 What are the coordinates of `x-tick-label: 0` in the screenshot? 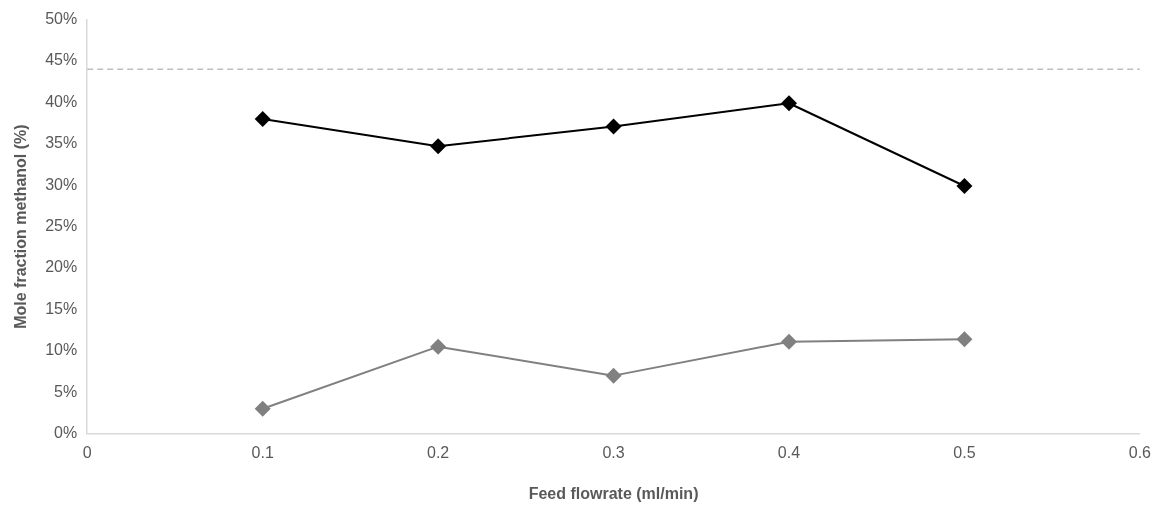 It's located at (87, 452).